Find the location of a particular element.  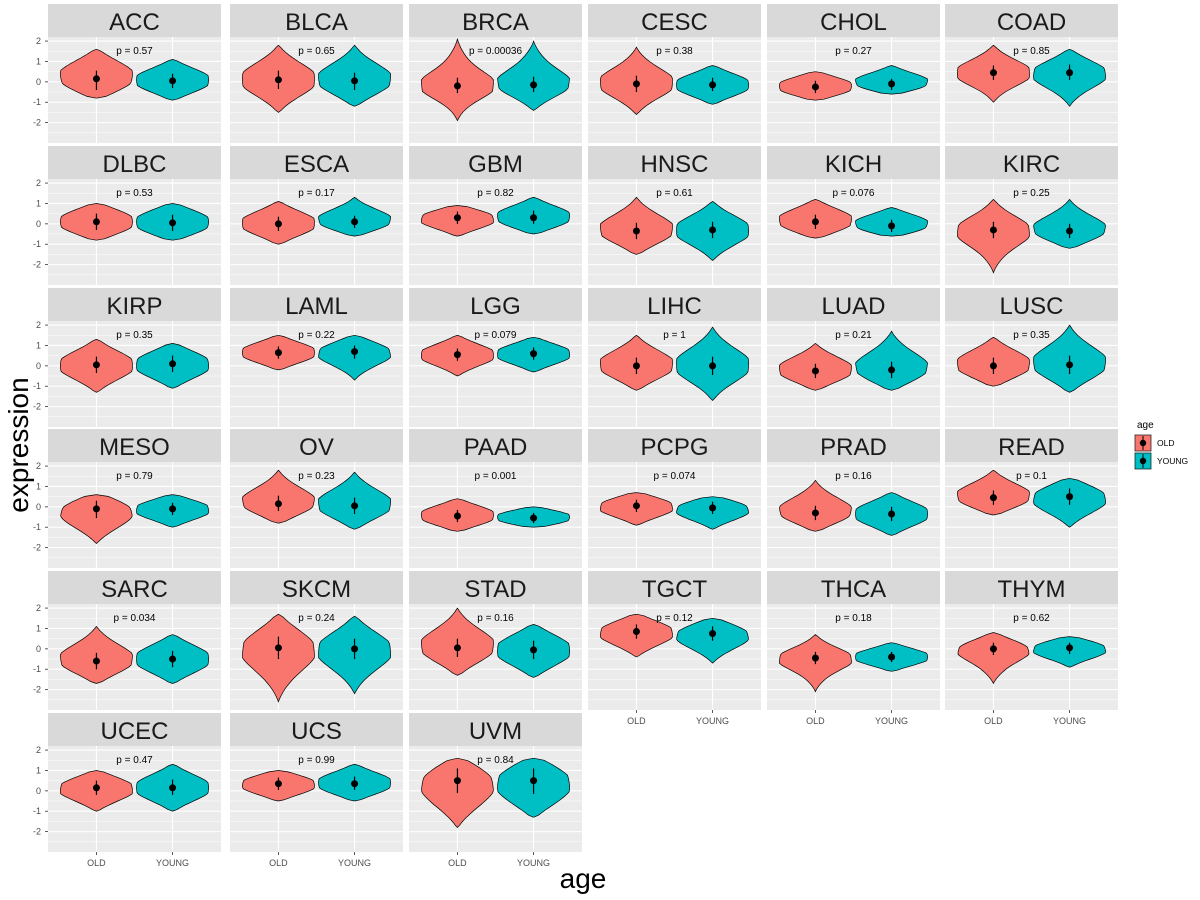

strip-luad is located at coordinates (853, 304).